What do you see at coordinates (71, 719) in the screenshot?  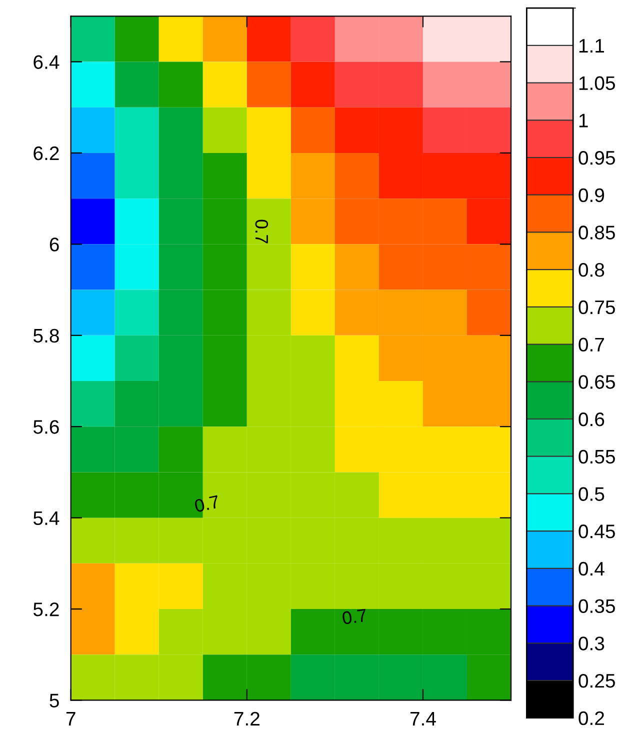 I see `x-tick-label: 7` at bounding box center [71, 719].